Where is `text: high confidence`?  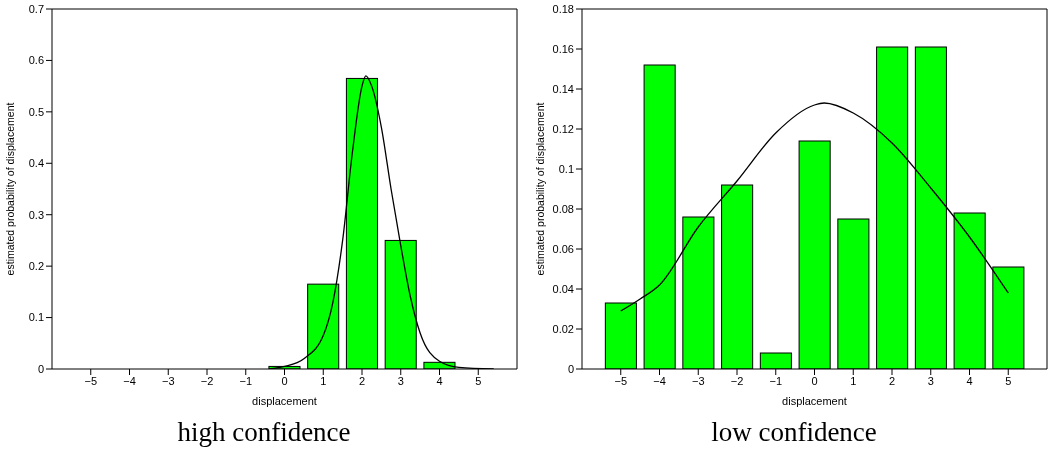
text: high confidence is located at coordinates (264, 432).